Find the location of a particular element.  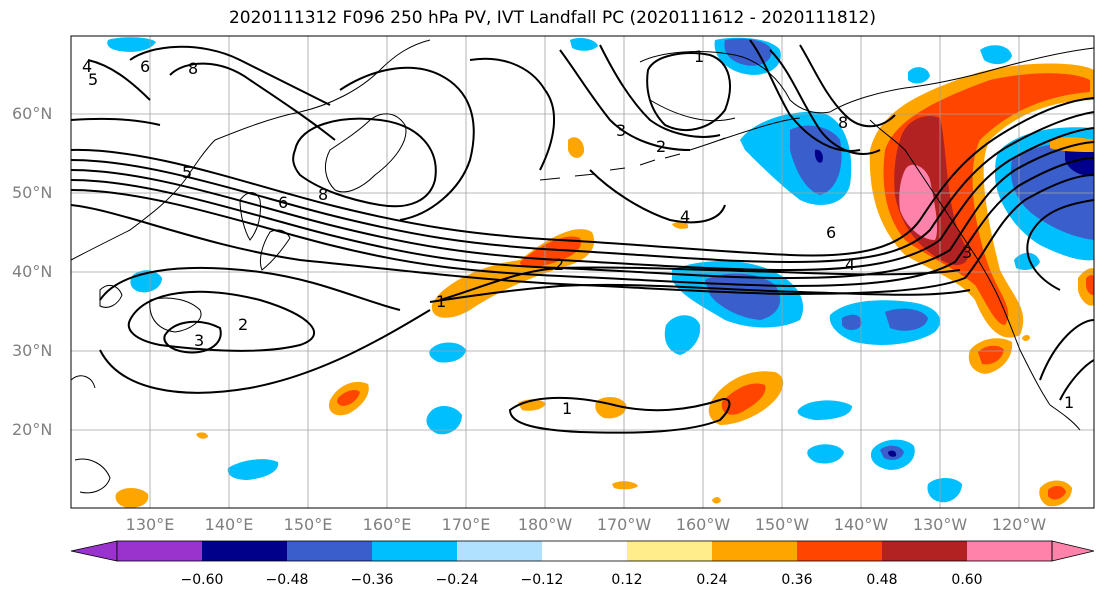

colorbar-tick-label: 0.36 is located at coordinates (797, 580).